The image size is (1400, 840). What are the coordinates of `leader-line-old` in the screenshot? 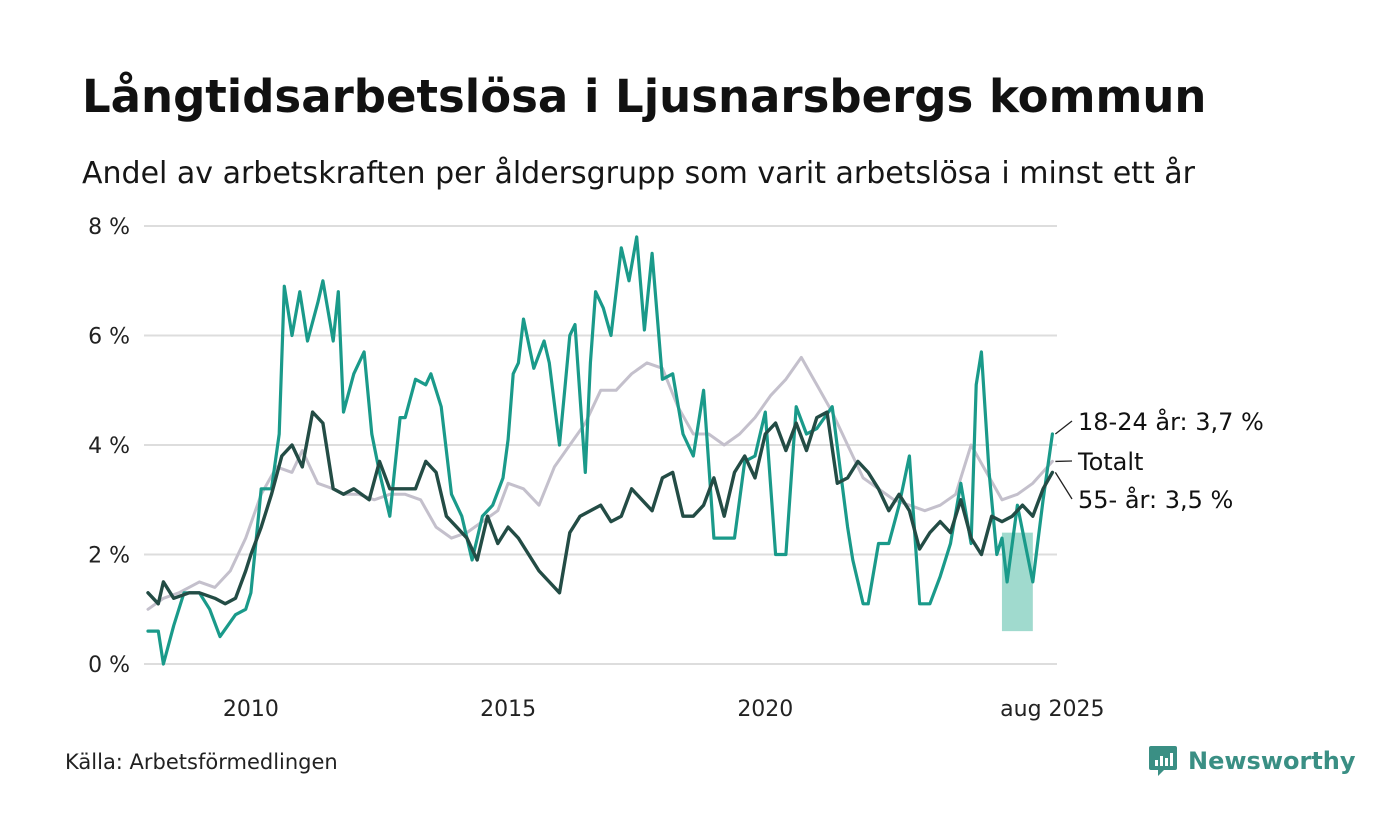 It's located at (1063, 486).